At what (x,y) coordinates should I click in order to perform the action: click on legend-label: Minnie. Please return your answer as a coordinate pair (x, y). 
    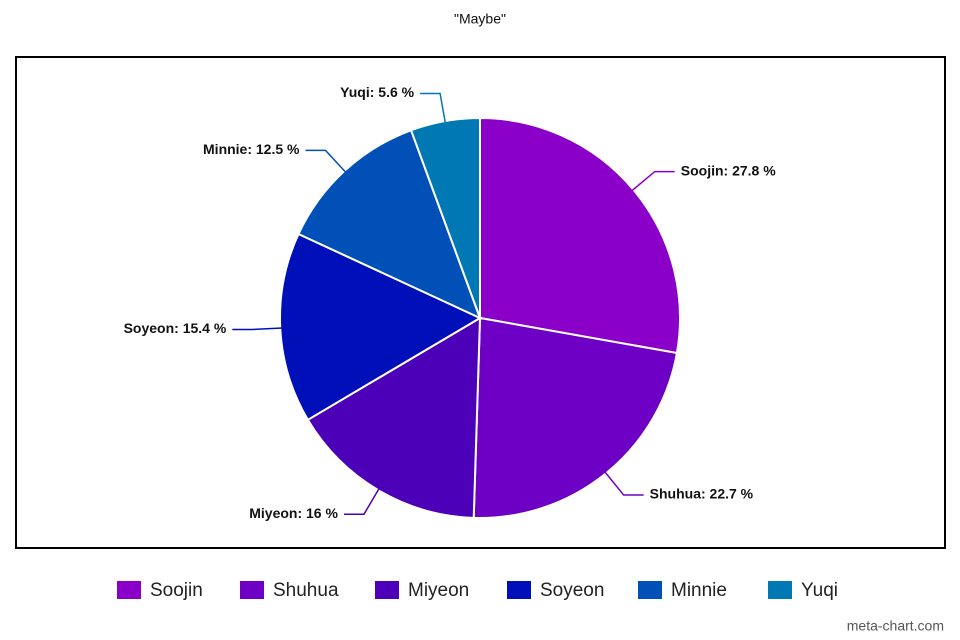
    Looking at the image, I should click on (699, 590).